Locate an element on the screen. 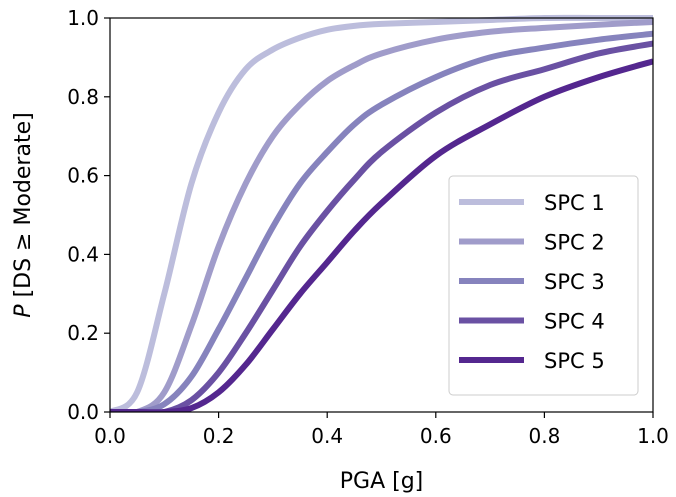 This screenshot has height=497, width=676. legend-label-spc-5: SPC 5 is located at coordinates (574, 361).